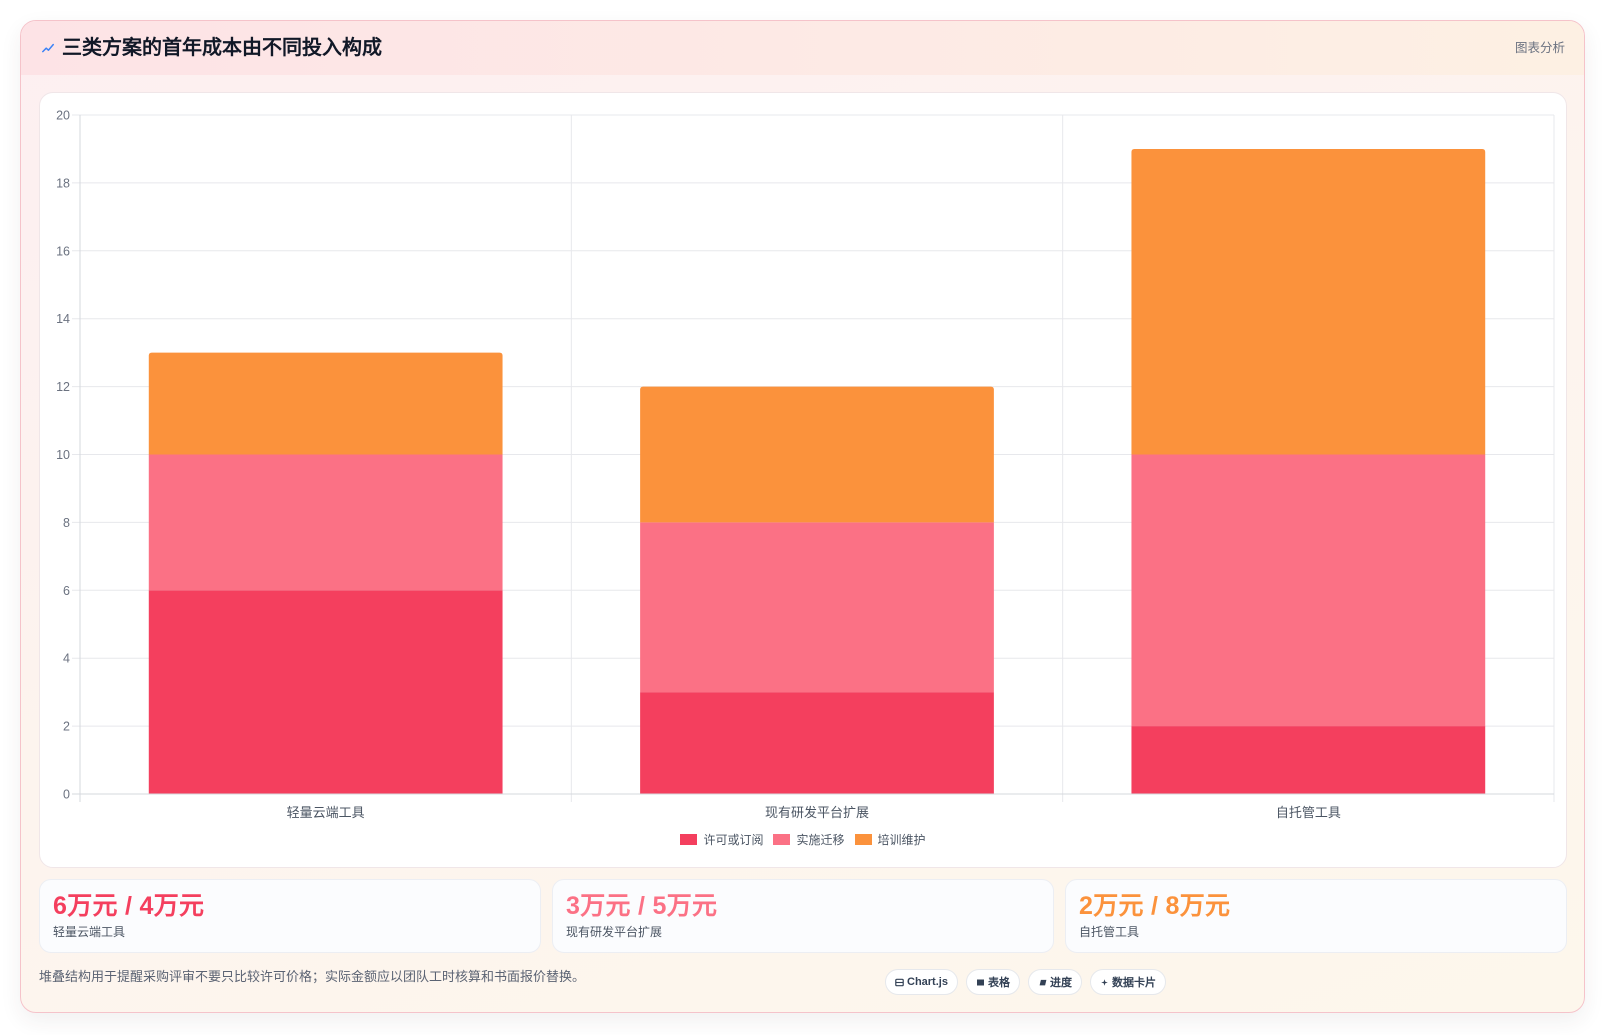 The image size is (1606, 1035). I want to click on y-tick-label: 8, so click(66, 523).